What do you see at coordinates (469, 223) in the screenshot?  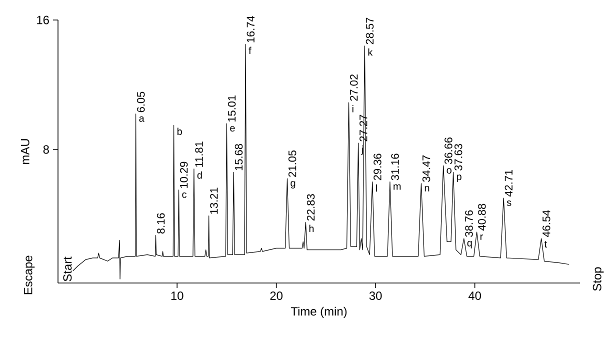 I see `annotation: 38.76` at bounding box center [469, 223].